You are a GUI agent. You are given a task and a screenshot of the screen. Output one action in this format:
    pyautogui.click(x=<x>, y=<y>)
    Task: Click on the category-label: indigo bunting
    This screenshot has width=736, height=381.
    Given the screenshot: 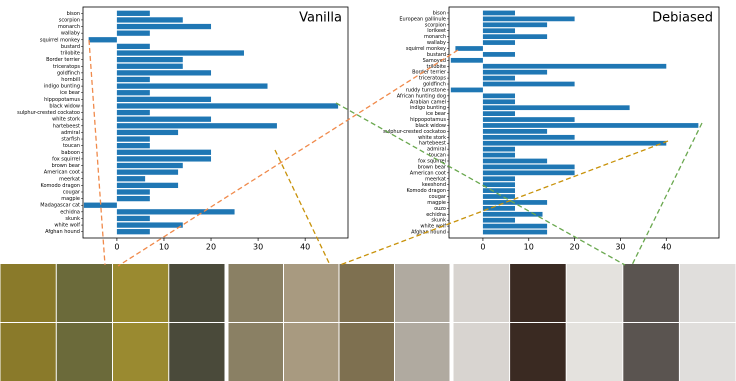 What is the action you would take?
    pyautogui.click(x=62, y=87)
    